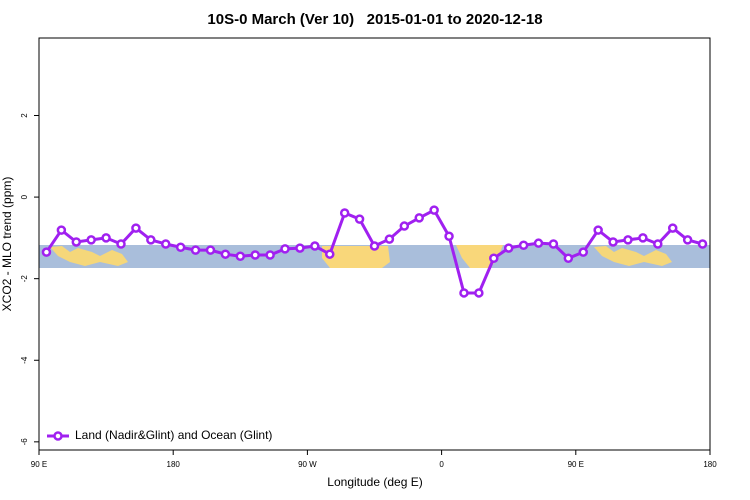  What do you see at coordinates (24, 115) in the screenshot?
I see `y-tick-label: 2` at bounding box center [24, 115].